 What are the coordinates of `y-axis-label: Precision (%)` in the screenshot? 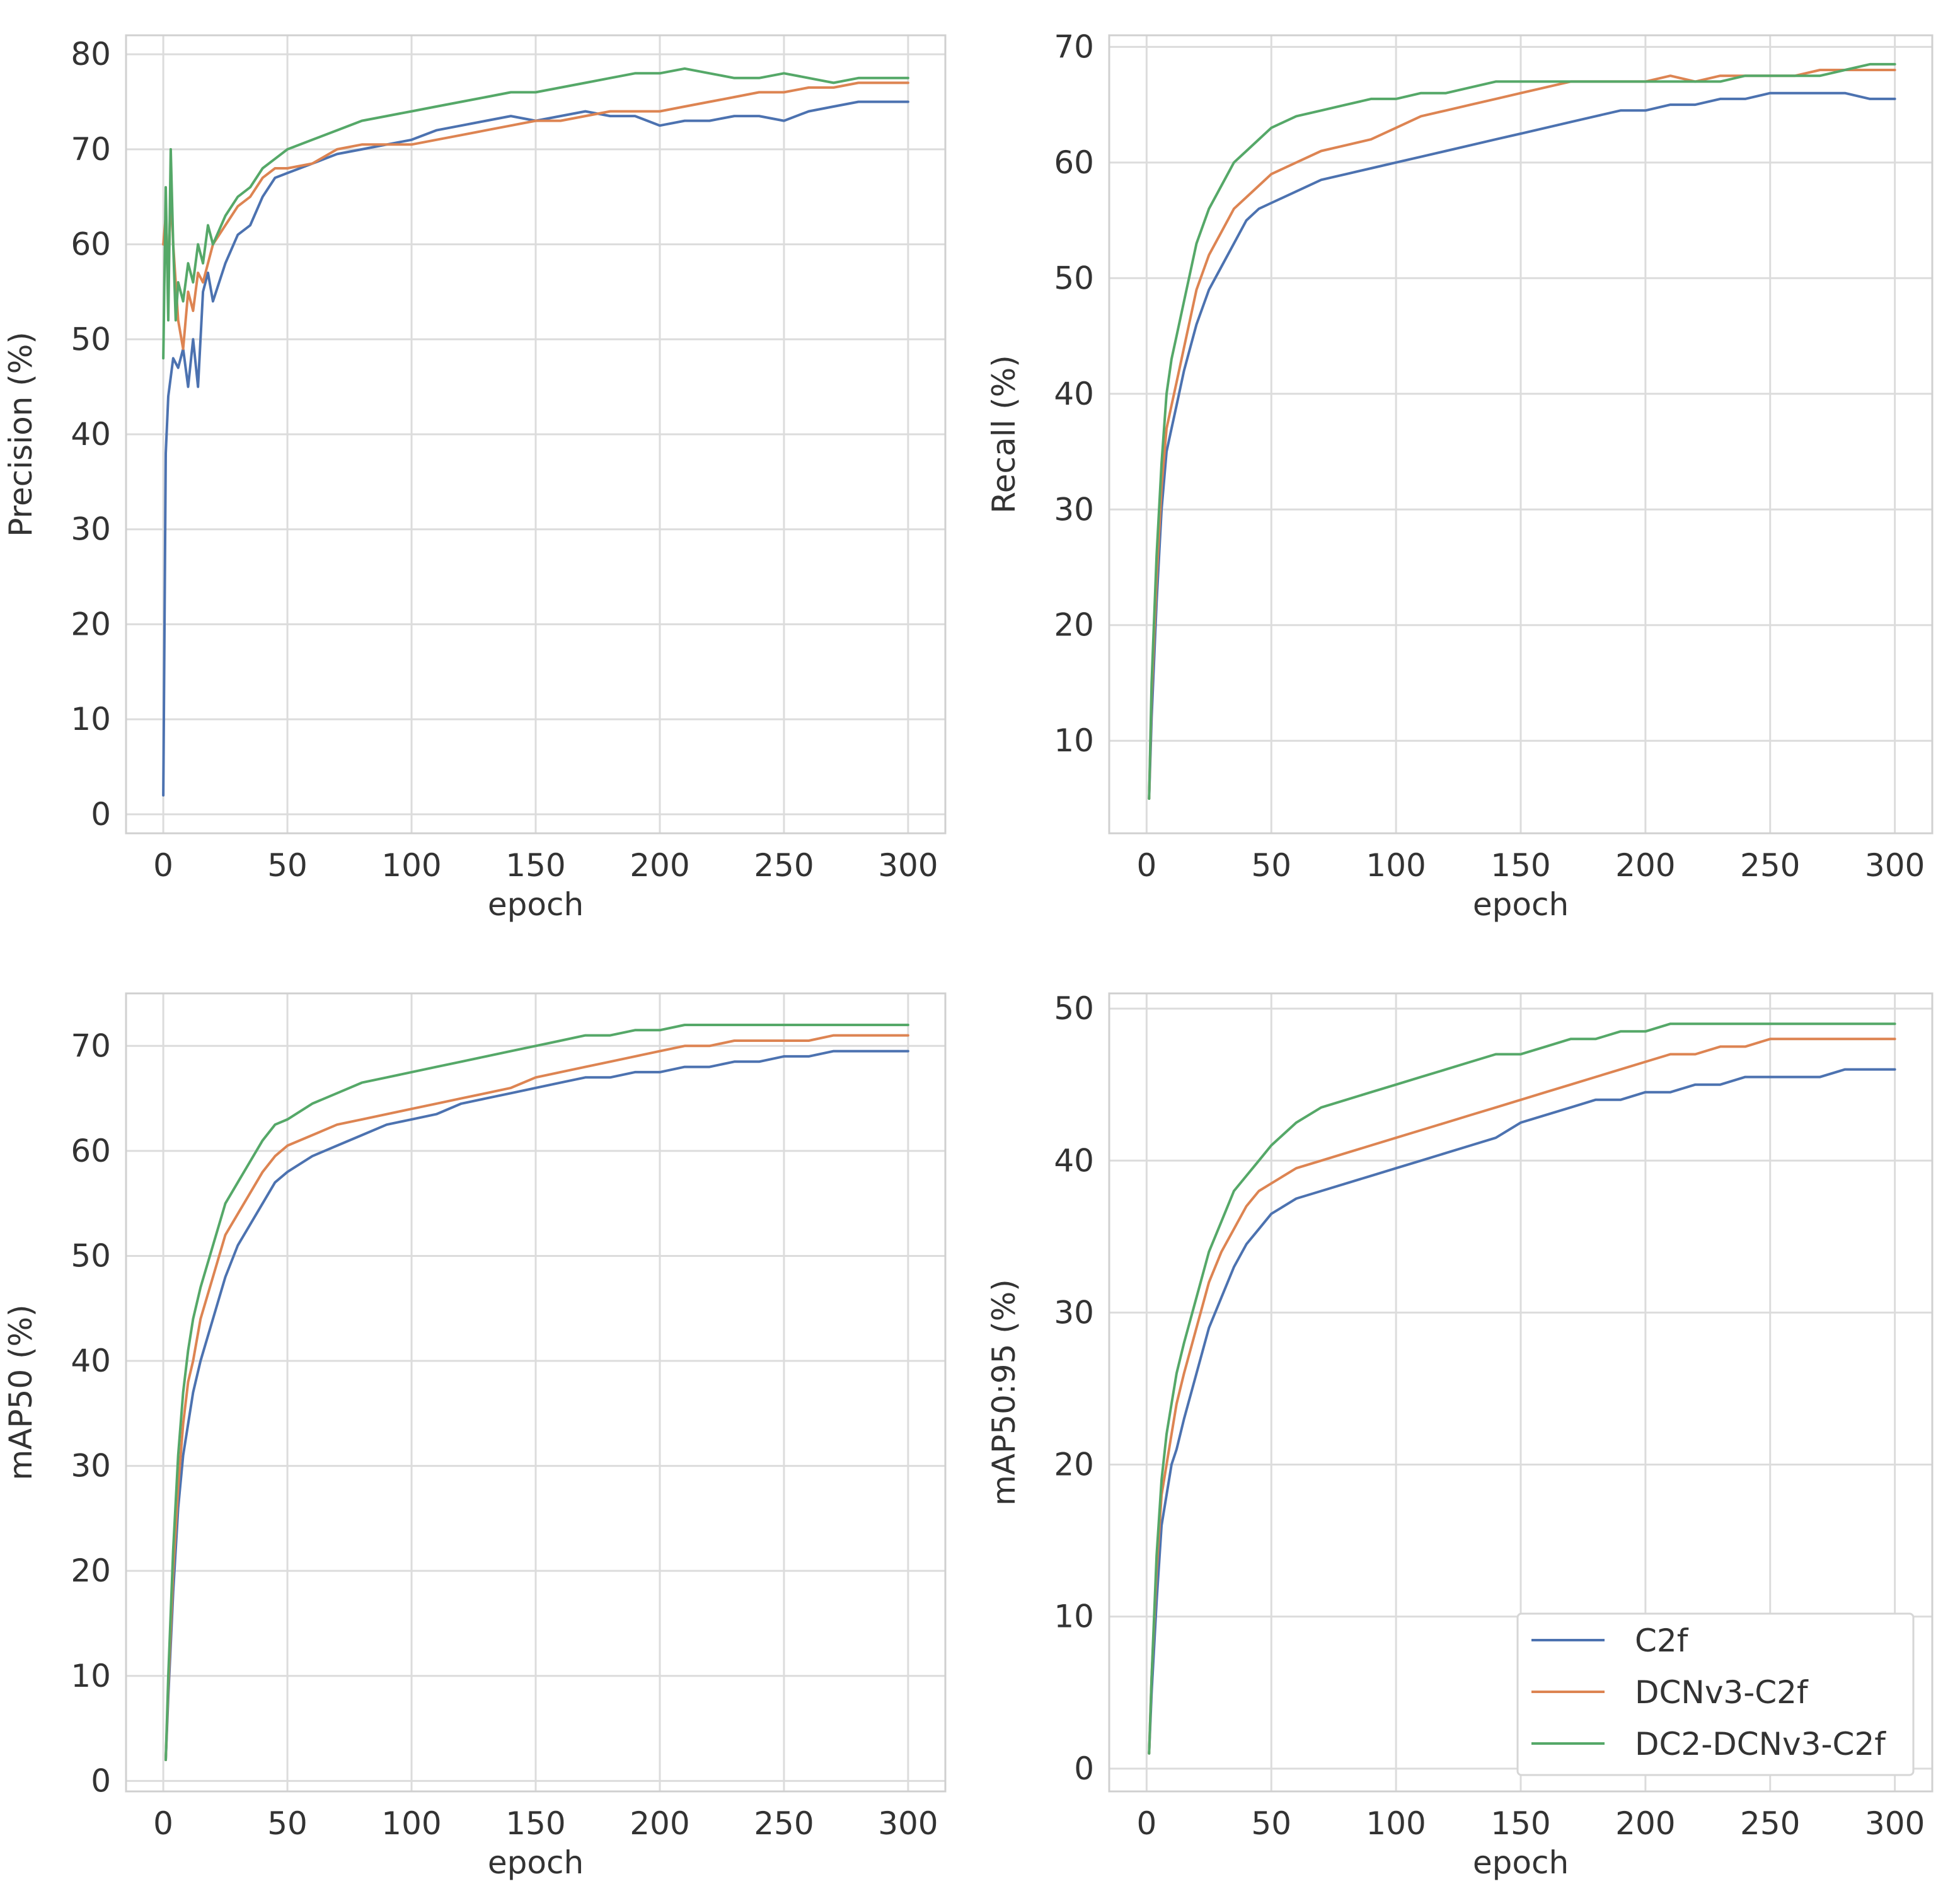 It's located at (21, 434).